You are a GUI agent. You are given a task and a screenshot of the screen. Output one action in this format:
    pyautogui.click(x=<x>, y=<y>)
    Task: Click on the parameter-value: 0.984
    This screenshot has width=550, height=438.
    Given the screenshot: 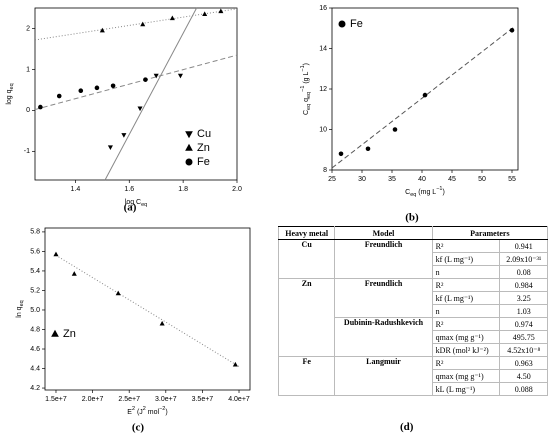 What is the action you would take?
    pyautogui.click(x=523, y=285)
    